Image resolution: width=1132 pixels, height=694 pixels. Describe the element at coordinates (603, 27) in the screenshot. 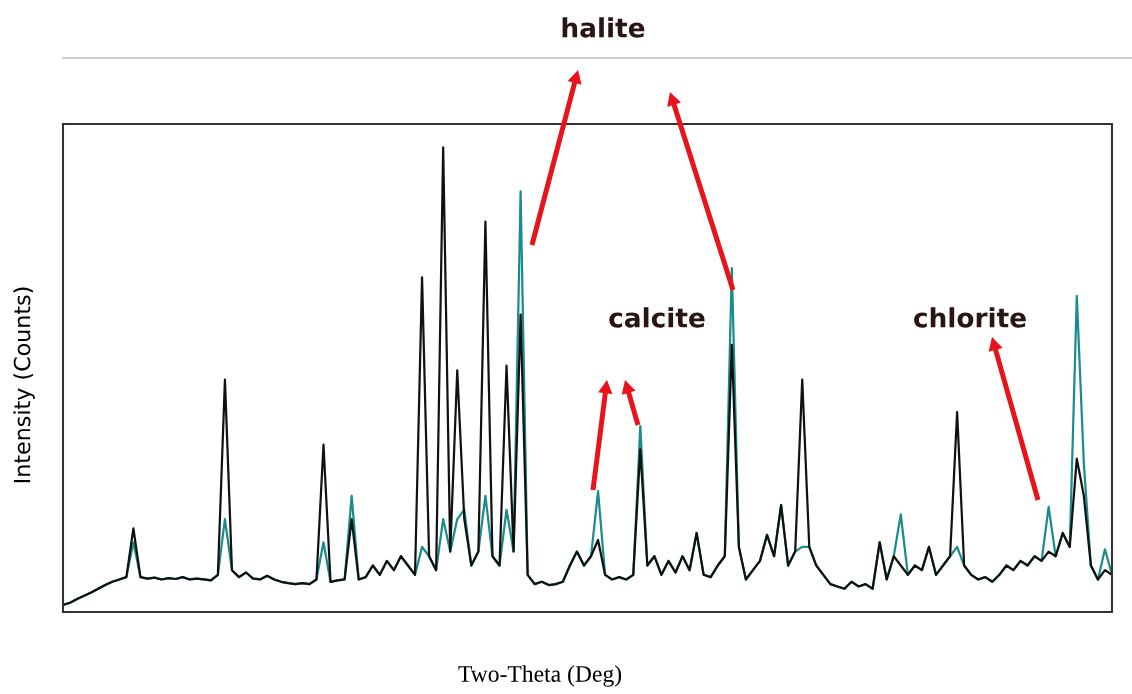

I see `text: halite` at that location.